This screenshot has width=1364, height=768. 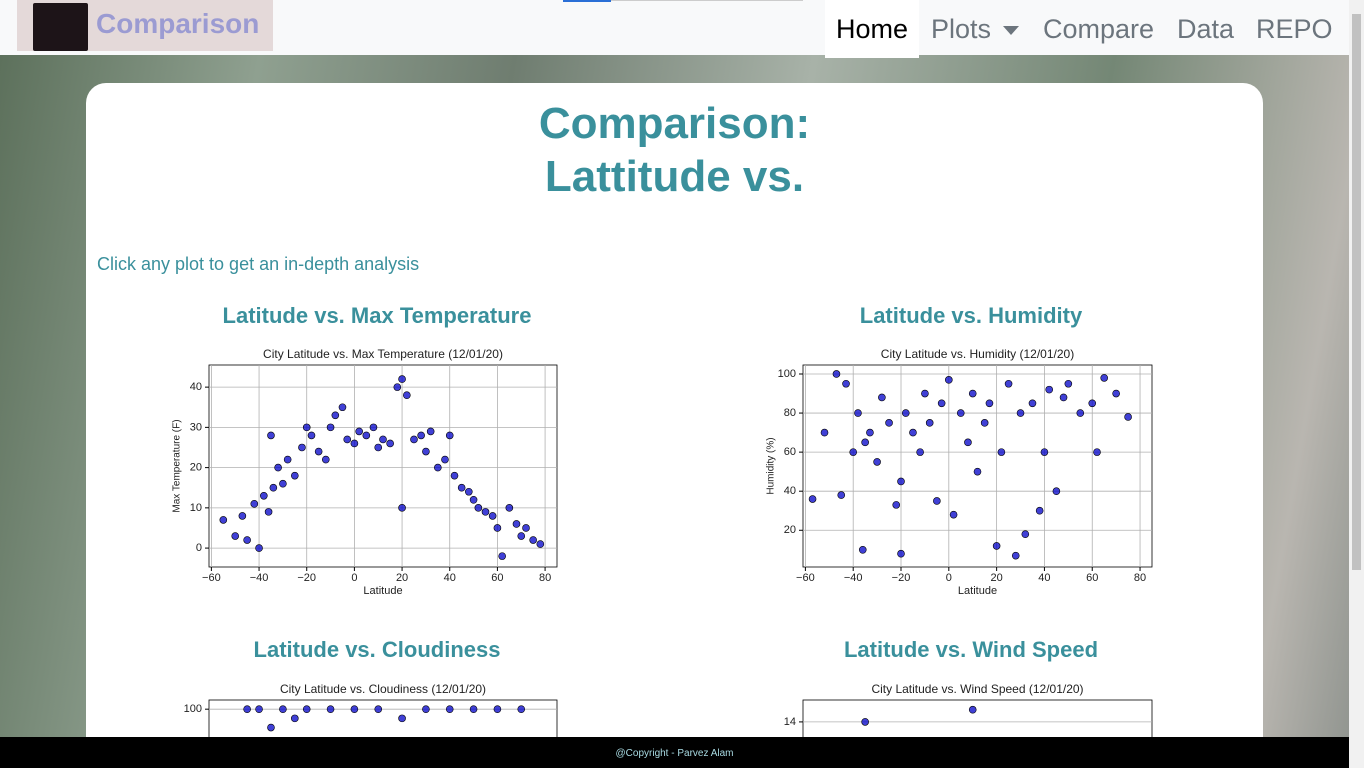 What do you see at coordinates (790, 452) in the screenshot?
I see `y-tick-label: 60` at bounding box center [790, 452].